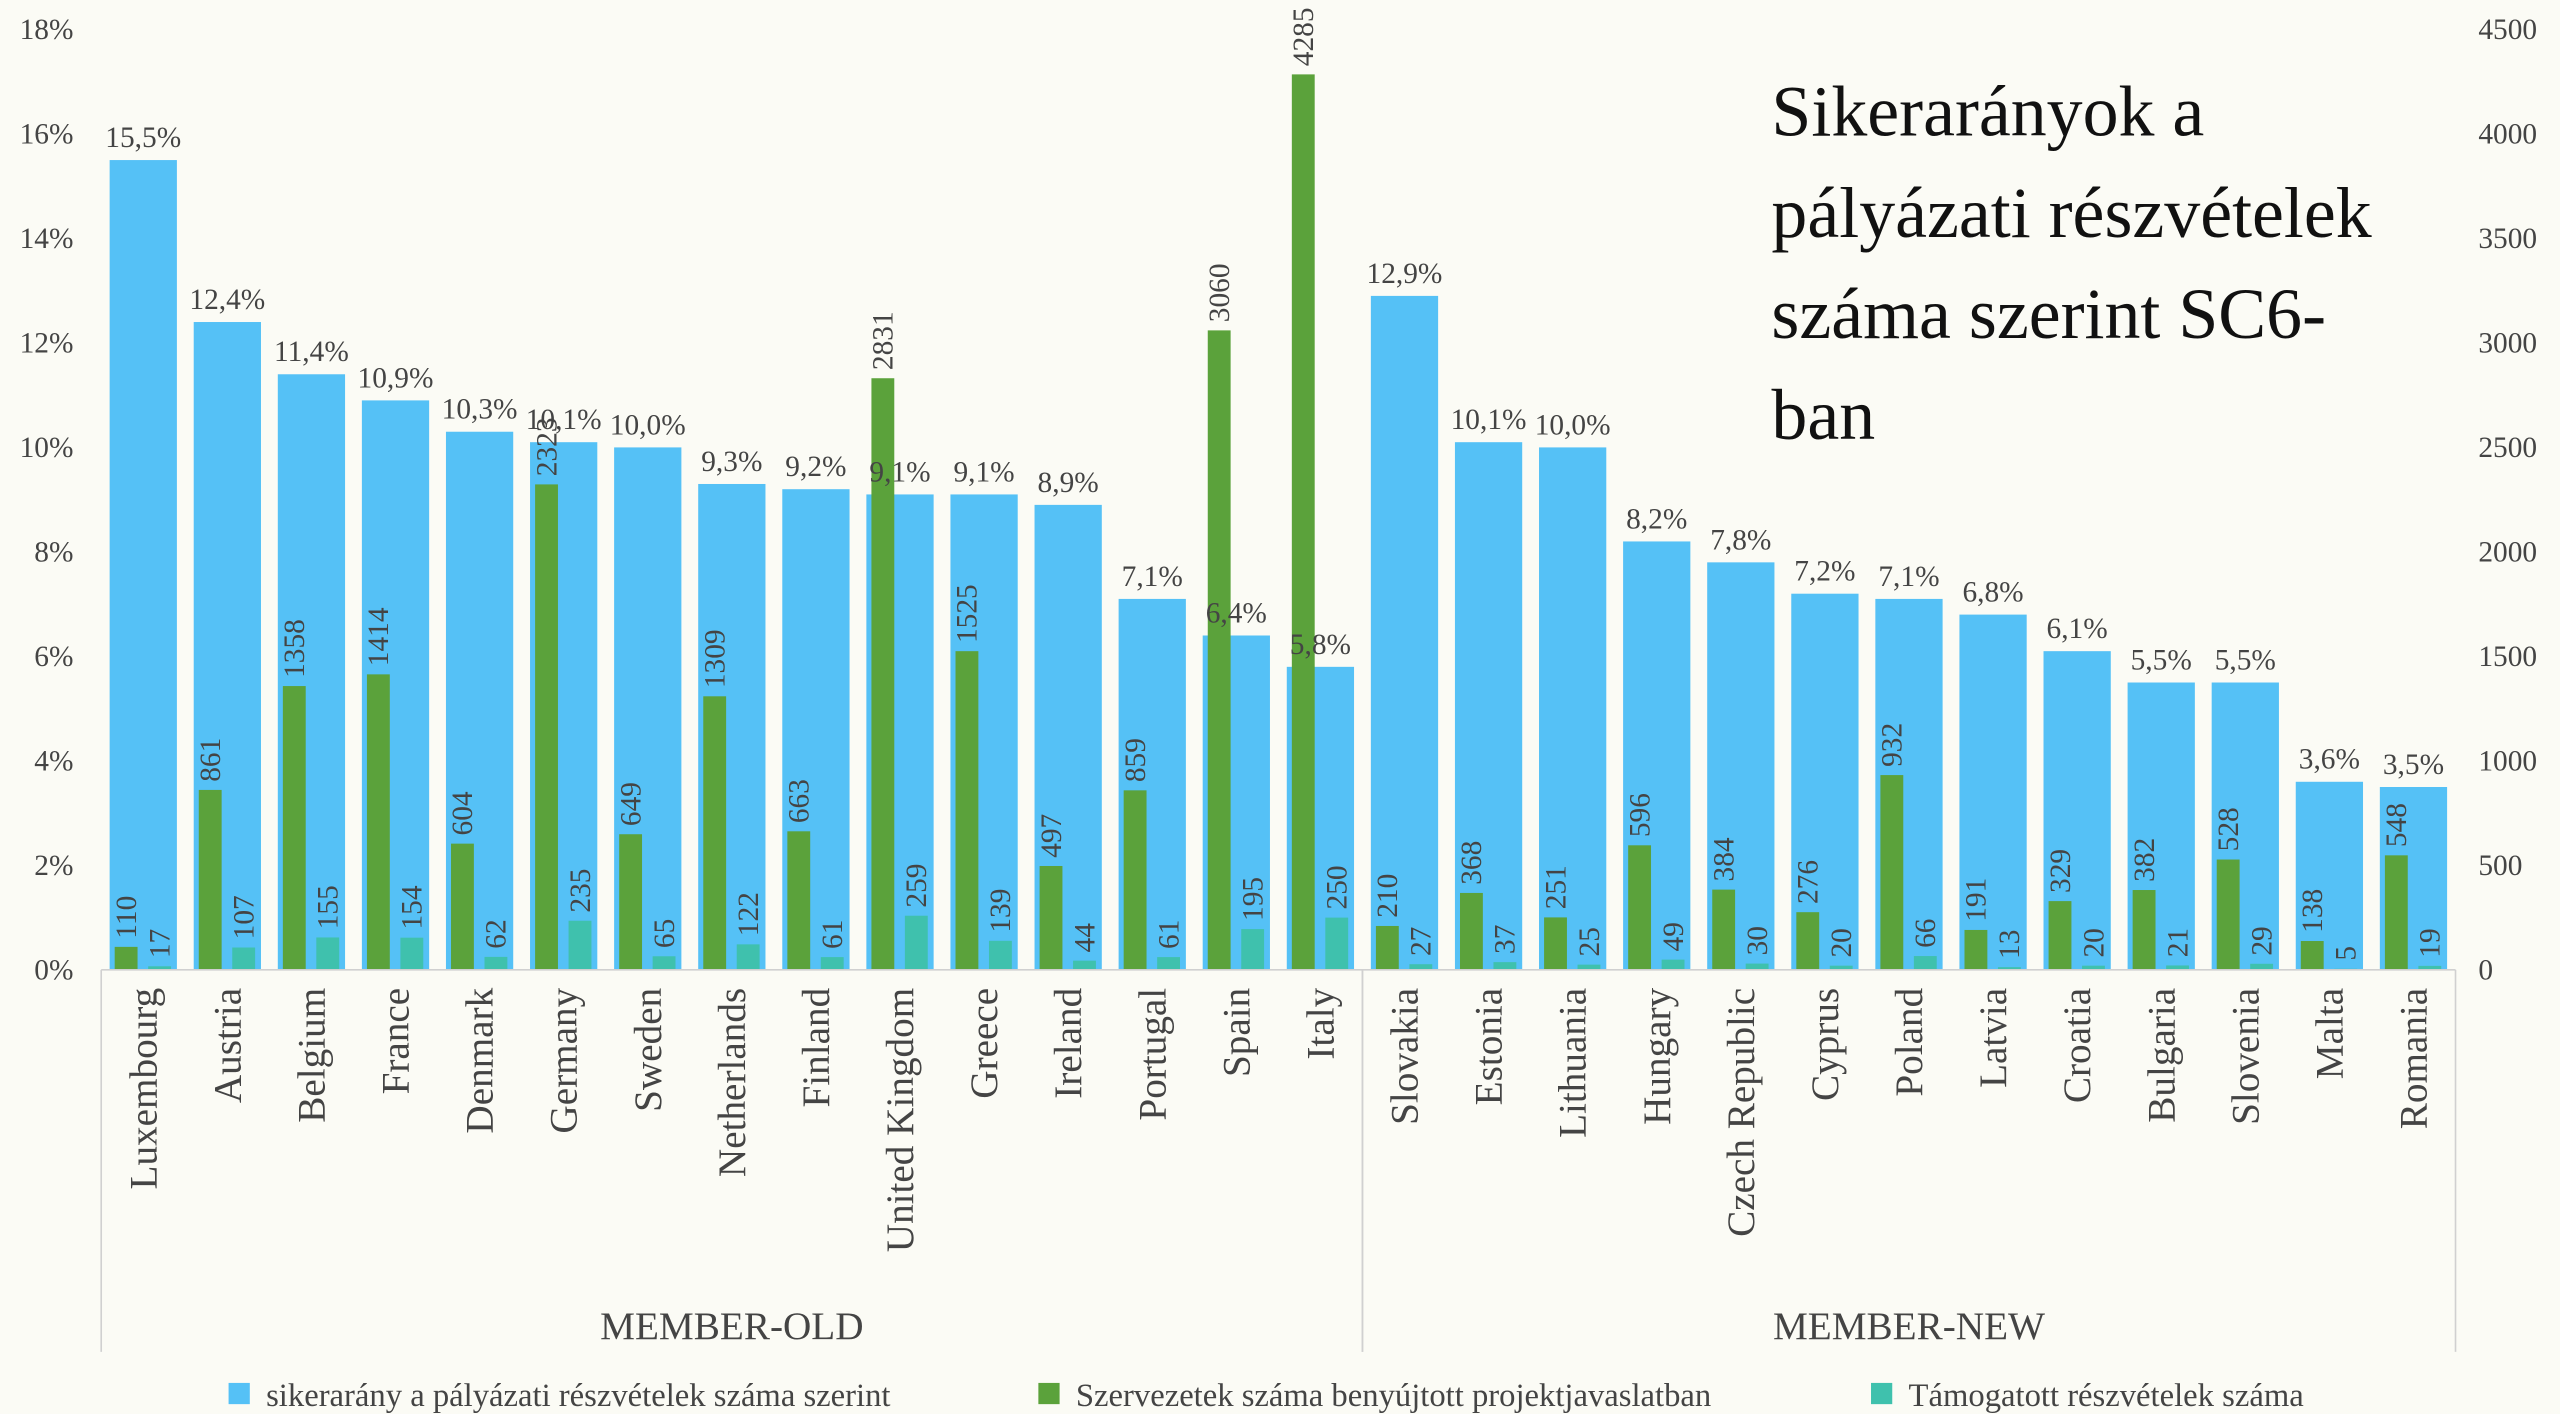 The width and height of the screenshot is (2560, 1414). Describe the element at coordinates (1388, 896) in the screenshot. I see `data-label: 210` at that location.